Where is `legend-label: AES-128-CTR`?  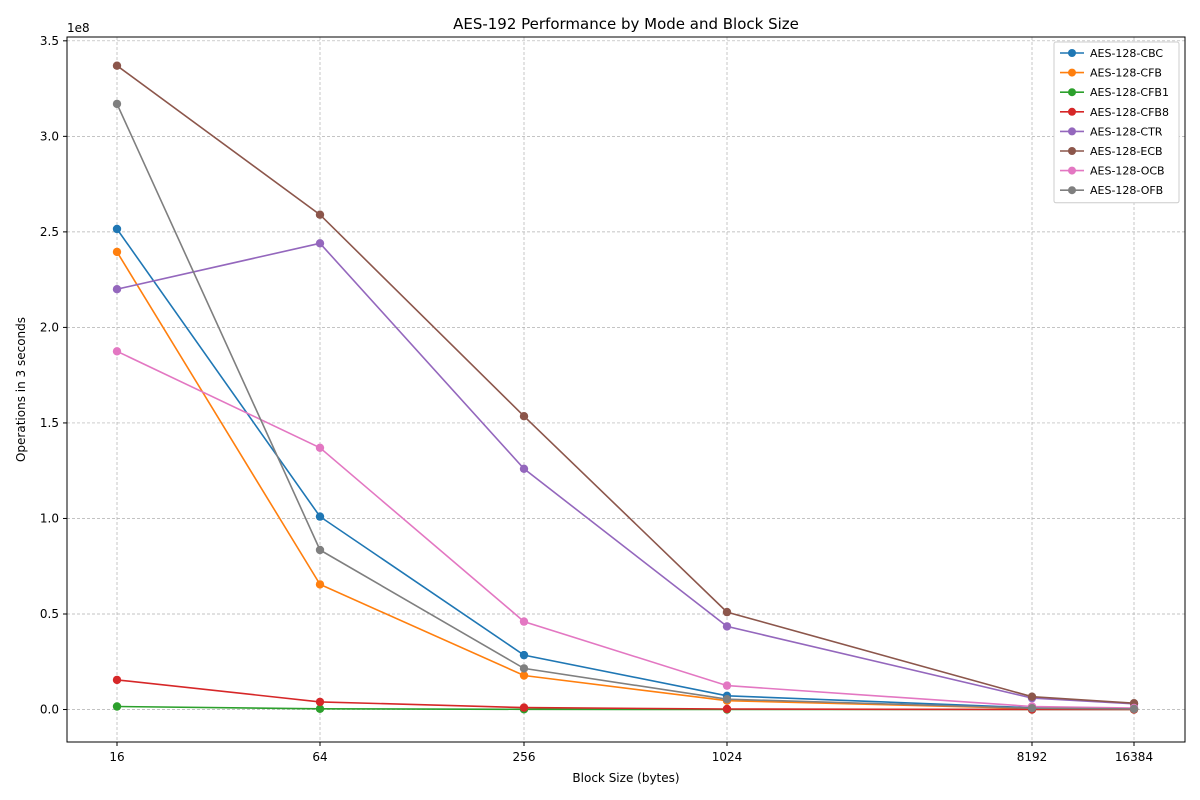 legend-label: AES-128-CTR is located at coordinates (1126, 131).